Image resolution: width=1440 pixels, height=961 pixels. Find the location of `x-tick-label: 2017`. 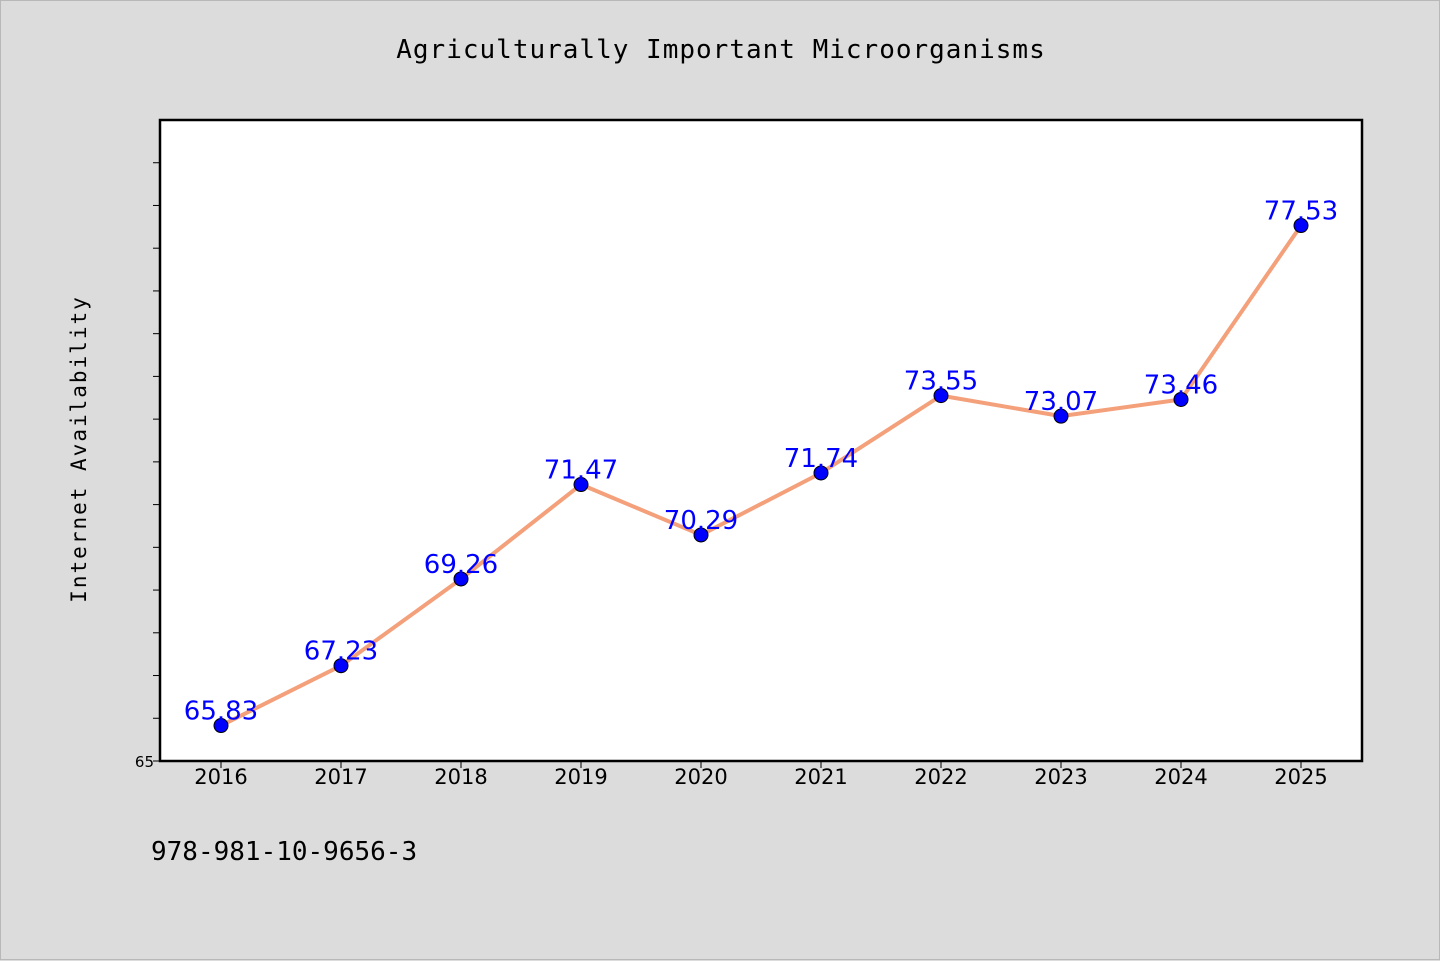

x-tick-label: 2017 is located at coordinates (340, 777).